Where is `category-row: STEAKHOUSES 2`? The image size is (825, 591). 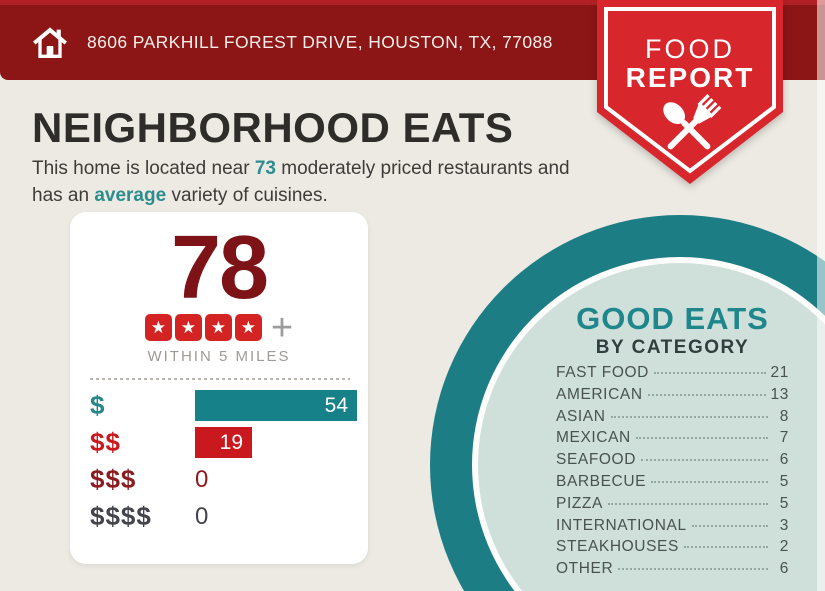
category-row: STEAKHOUSES 2 is located at coordinates (672, 549).